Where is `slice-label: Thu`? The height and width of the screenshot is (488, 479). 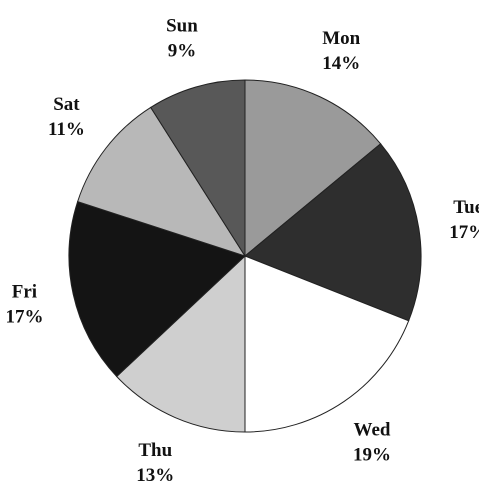 slice-label: Thu is located at coordinates (155, 450).